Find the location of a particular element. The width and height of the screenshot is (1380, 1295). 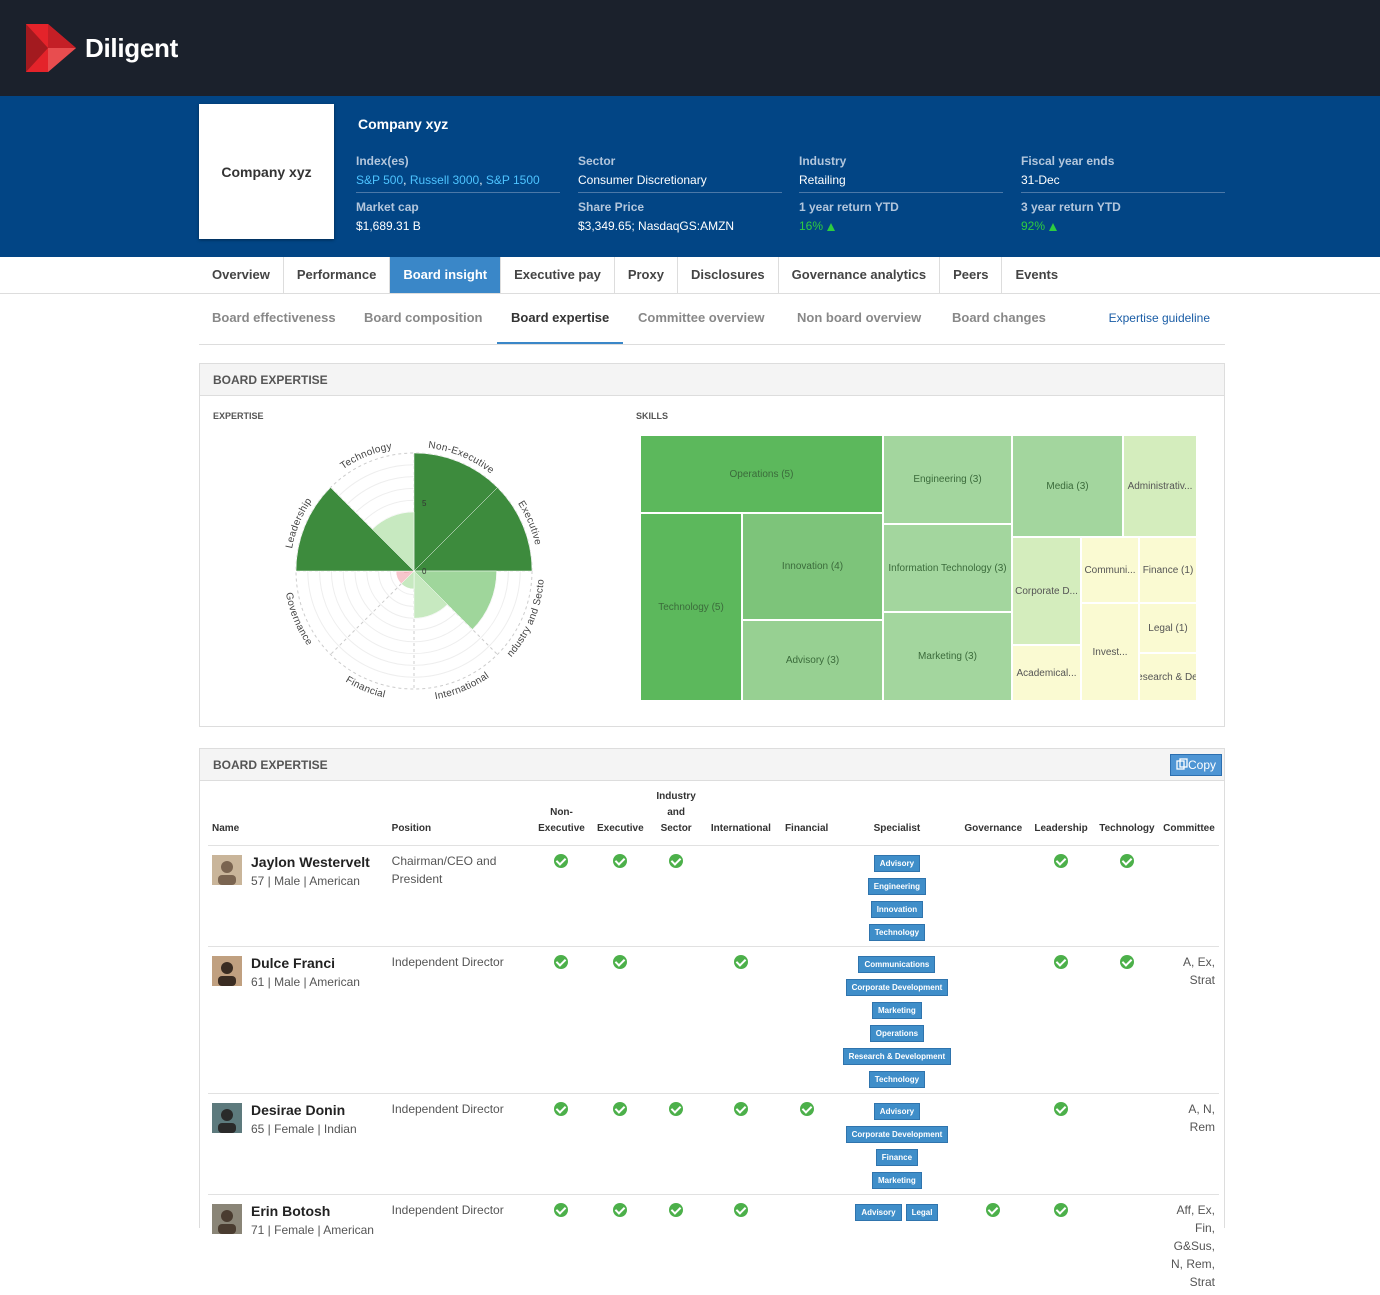

tab-proxy: Proxy is located at coordinates (646, 275).